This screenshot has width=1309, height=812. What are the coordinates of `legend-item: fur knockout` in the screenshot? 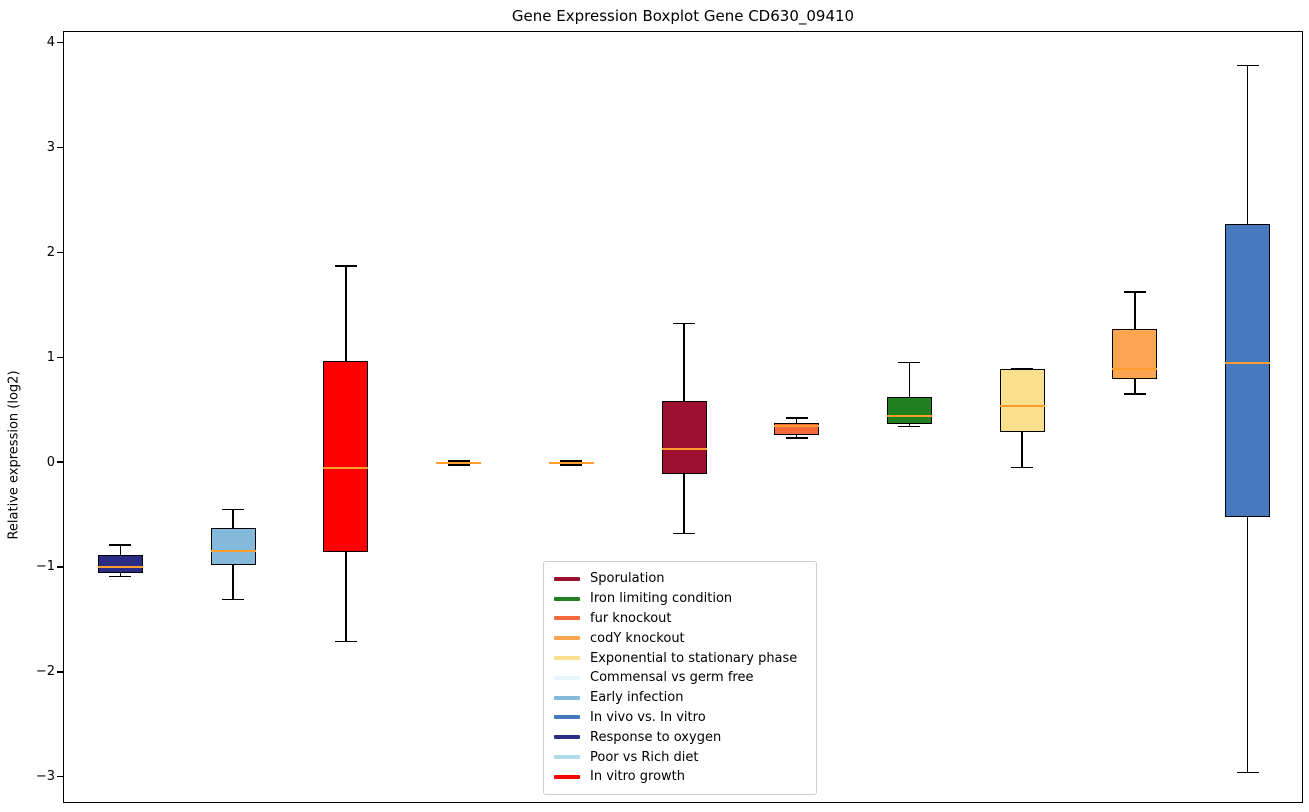 It's located at (680, 619).